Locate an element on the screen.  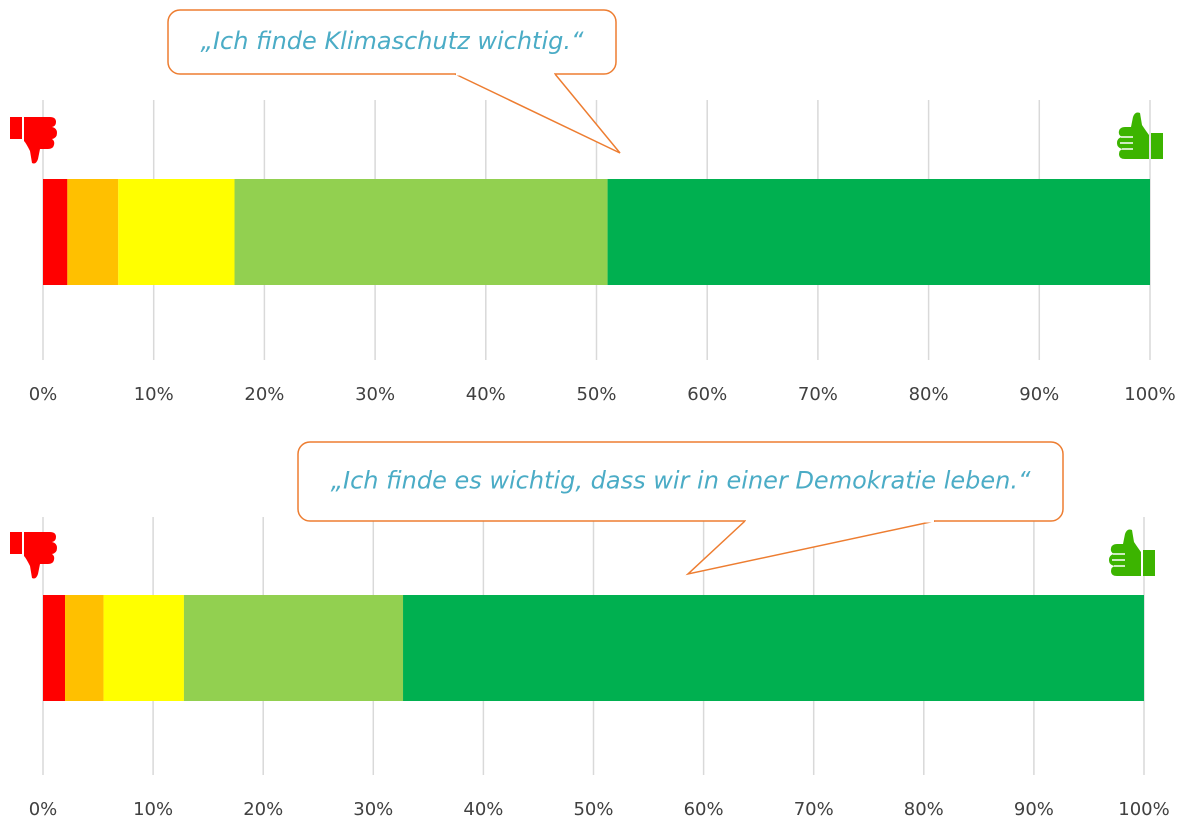
speech-bubble-text: „Ich finde Klimaschutz wichtig.“ is located at coordinates (392, 41).